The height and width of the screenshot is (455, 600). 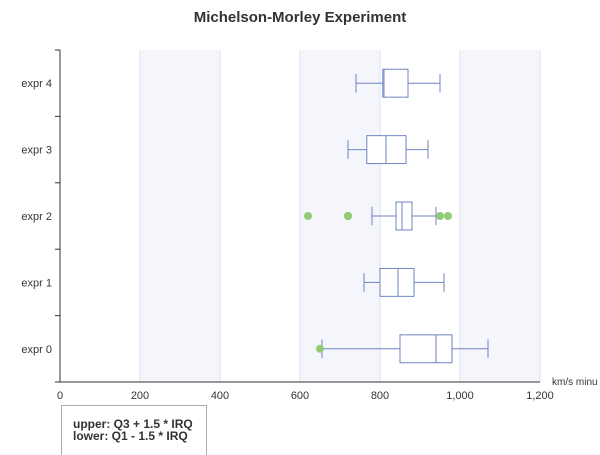 I want to click on x-tick-label: 200, so click(x=140, y=396).